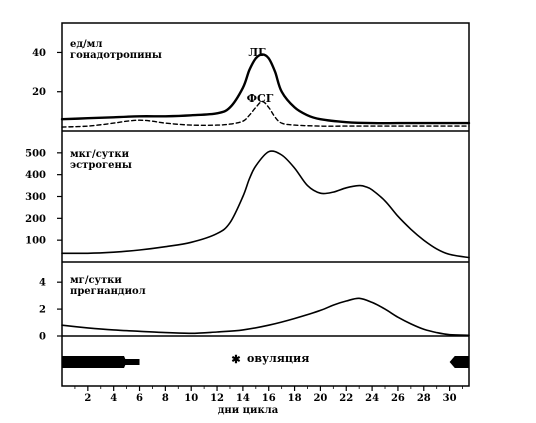  What do you see at coordinates (101, 362) in the screenshot?
I see `menstruation-bar-start` at bounding box center [101, 362].